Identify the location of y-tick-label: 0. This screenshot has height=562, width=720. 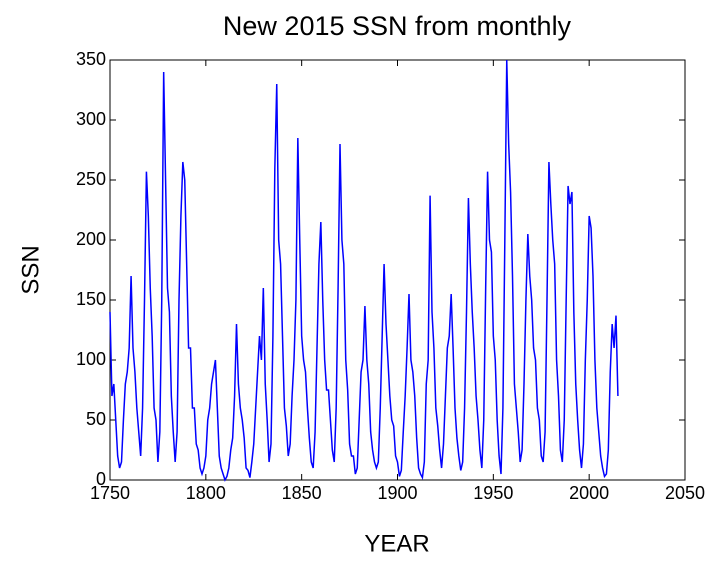
(101, 479).